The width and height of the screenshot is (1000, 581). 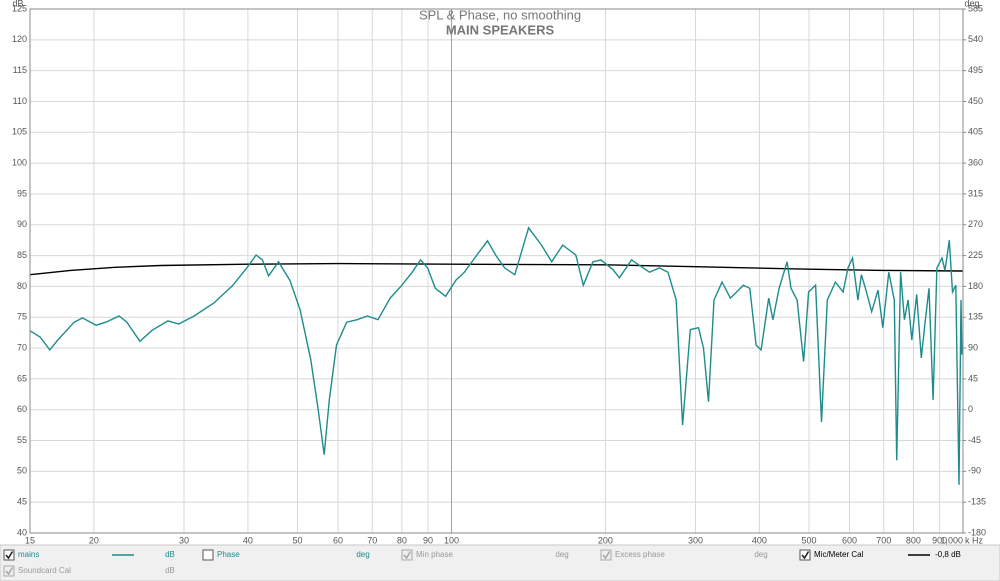 What do you see at coordinates (849, 540) in the screenshot?
I see `x-tick-label: 600` at bounding box center [849, 540].